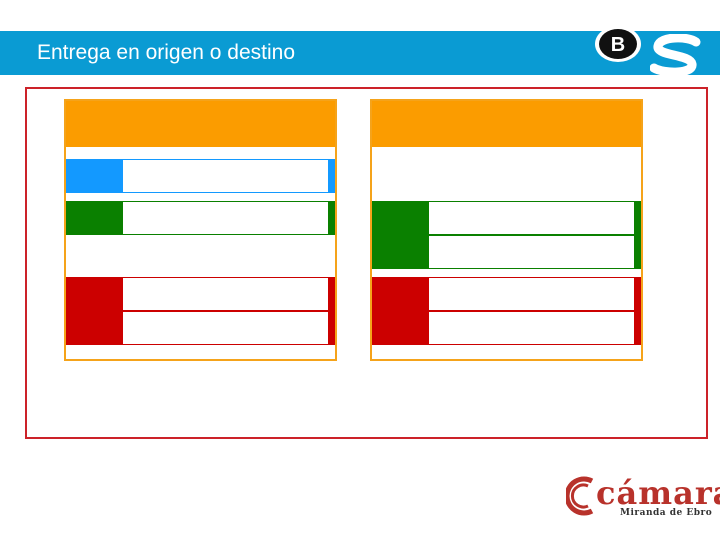 This screenshot has width=720, height=540. I want to click on camara-logo-text: cámara, so click(658, 493).